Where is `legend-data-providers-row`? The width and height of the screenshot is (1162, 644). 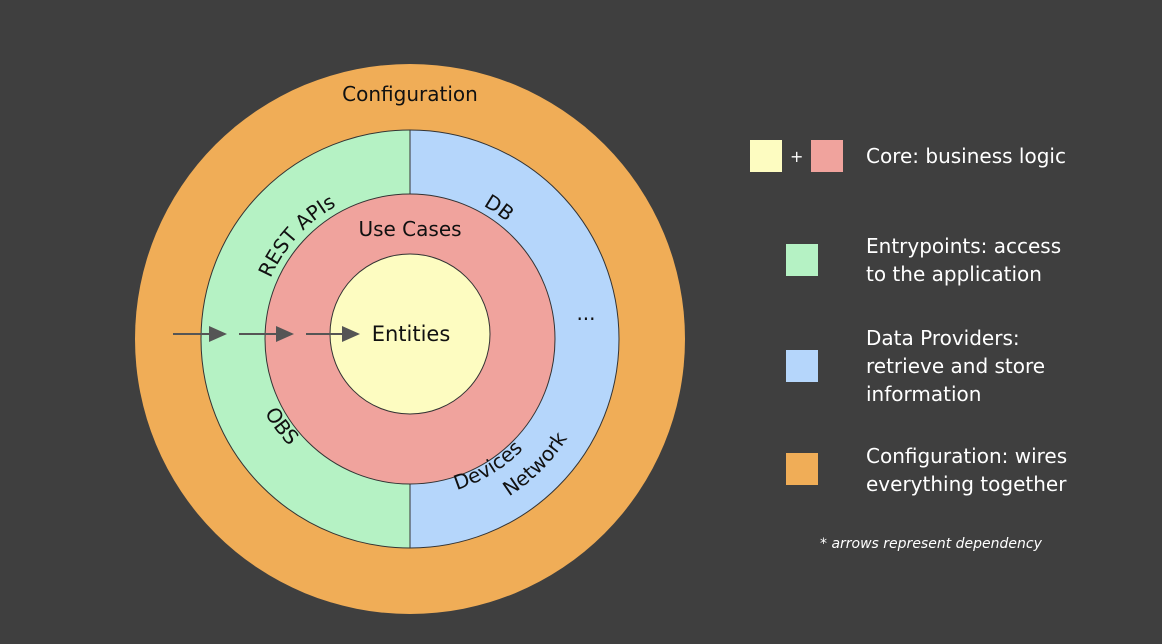
legend-data-providers-row is located at coordinates (802, 366).